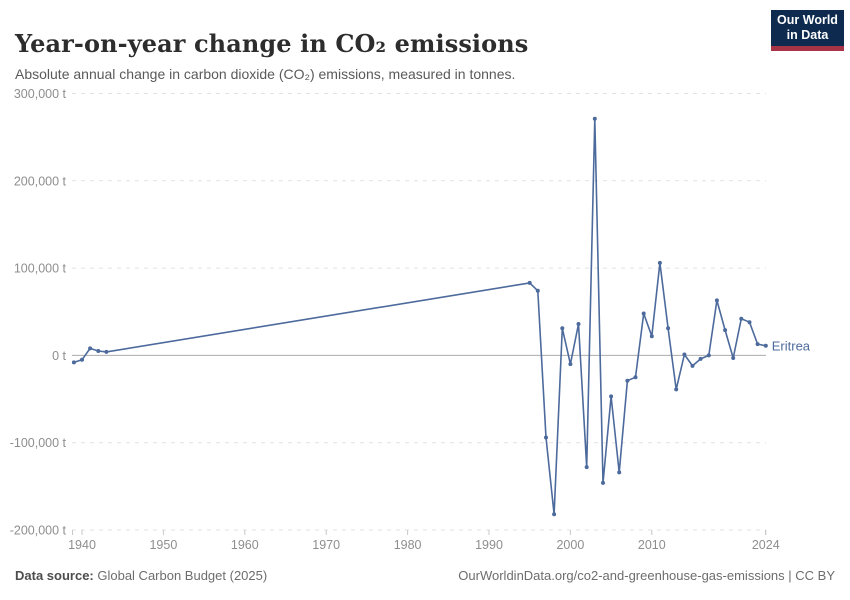 The height and width of the screenshot is (600, 850). Describe the element at coordinates (180, 575) in the screenshot. I see `data-source-value: Global Carbon Budget (2025)` at that location.